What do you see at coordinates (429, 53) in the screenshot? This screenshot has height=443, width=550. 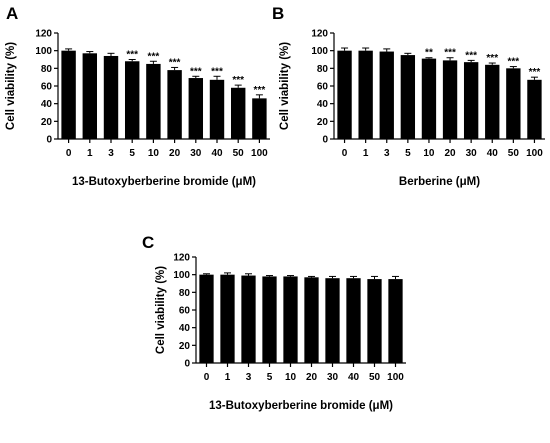 I see `significance-marker: **` at bounding box center [429, 53].